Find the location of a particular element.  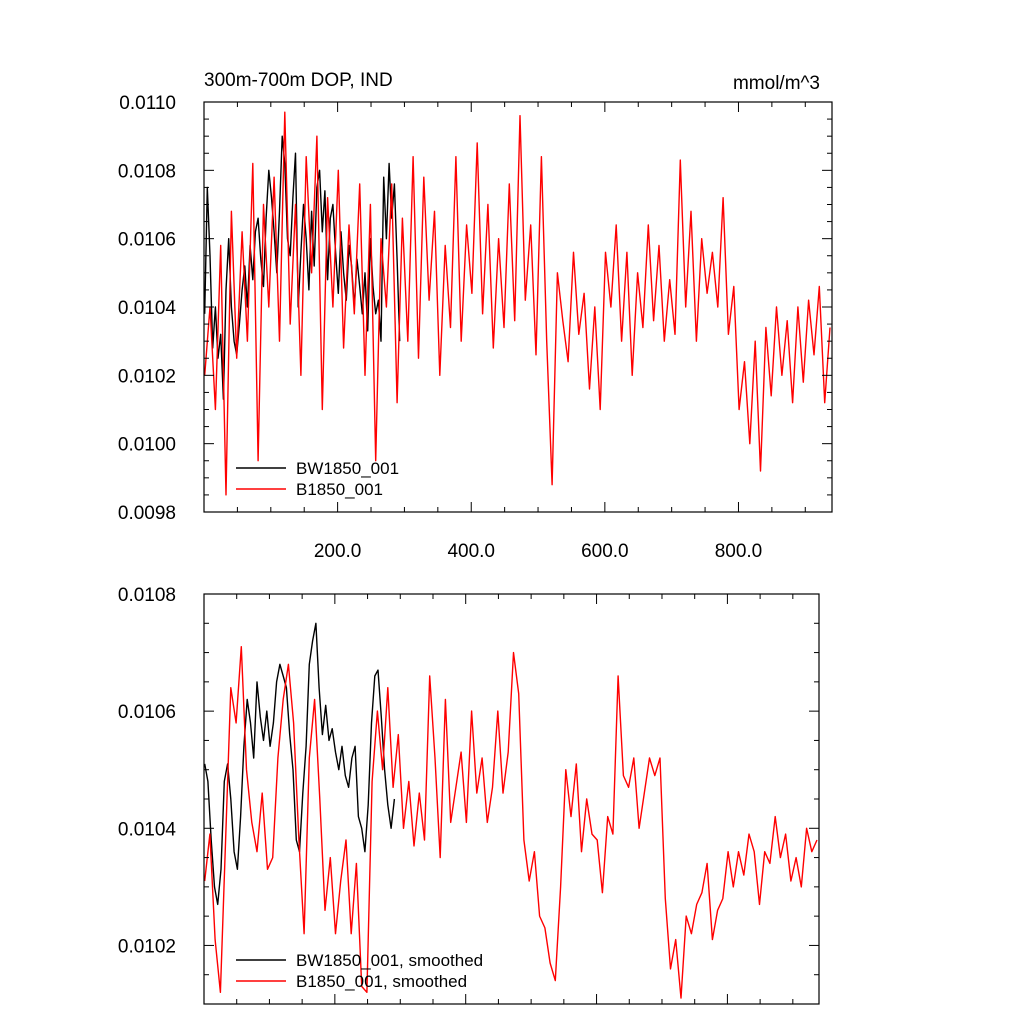

x-tick-label: 400.0 is located at coordinates (471, 551).